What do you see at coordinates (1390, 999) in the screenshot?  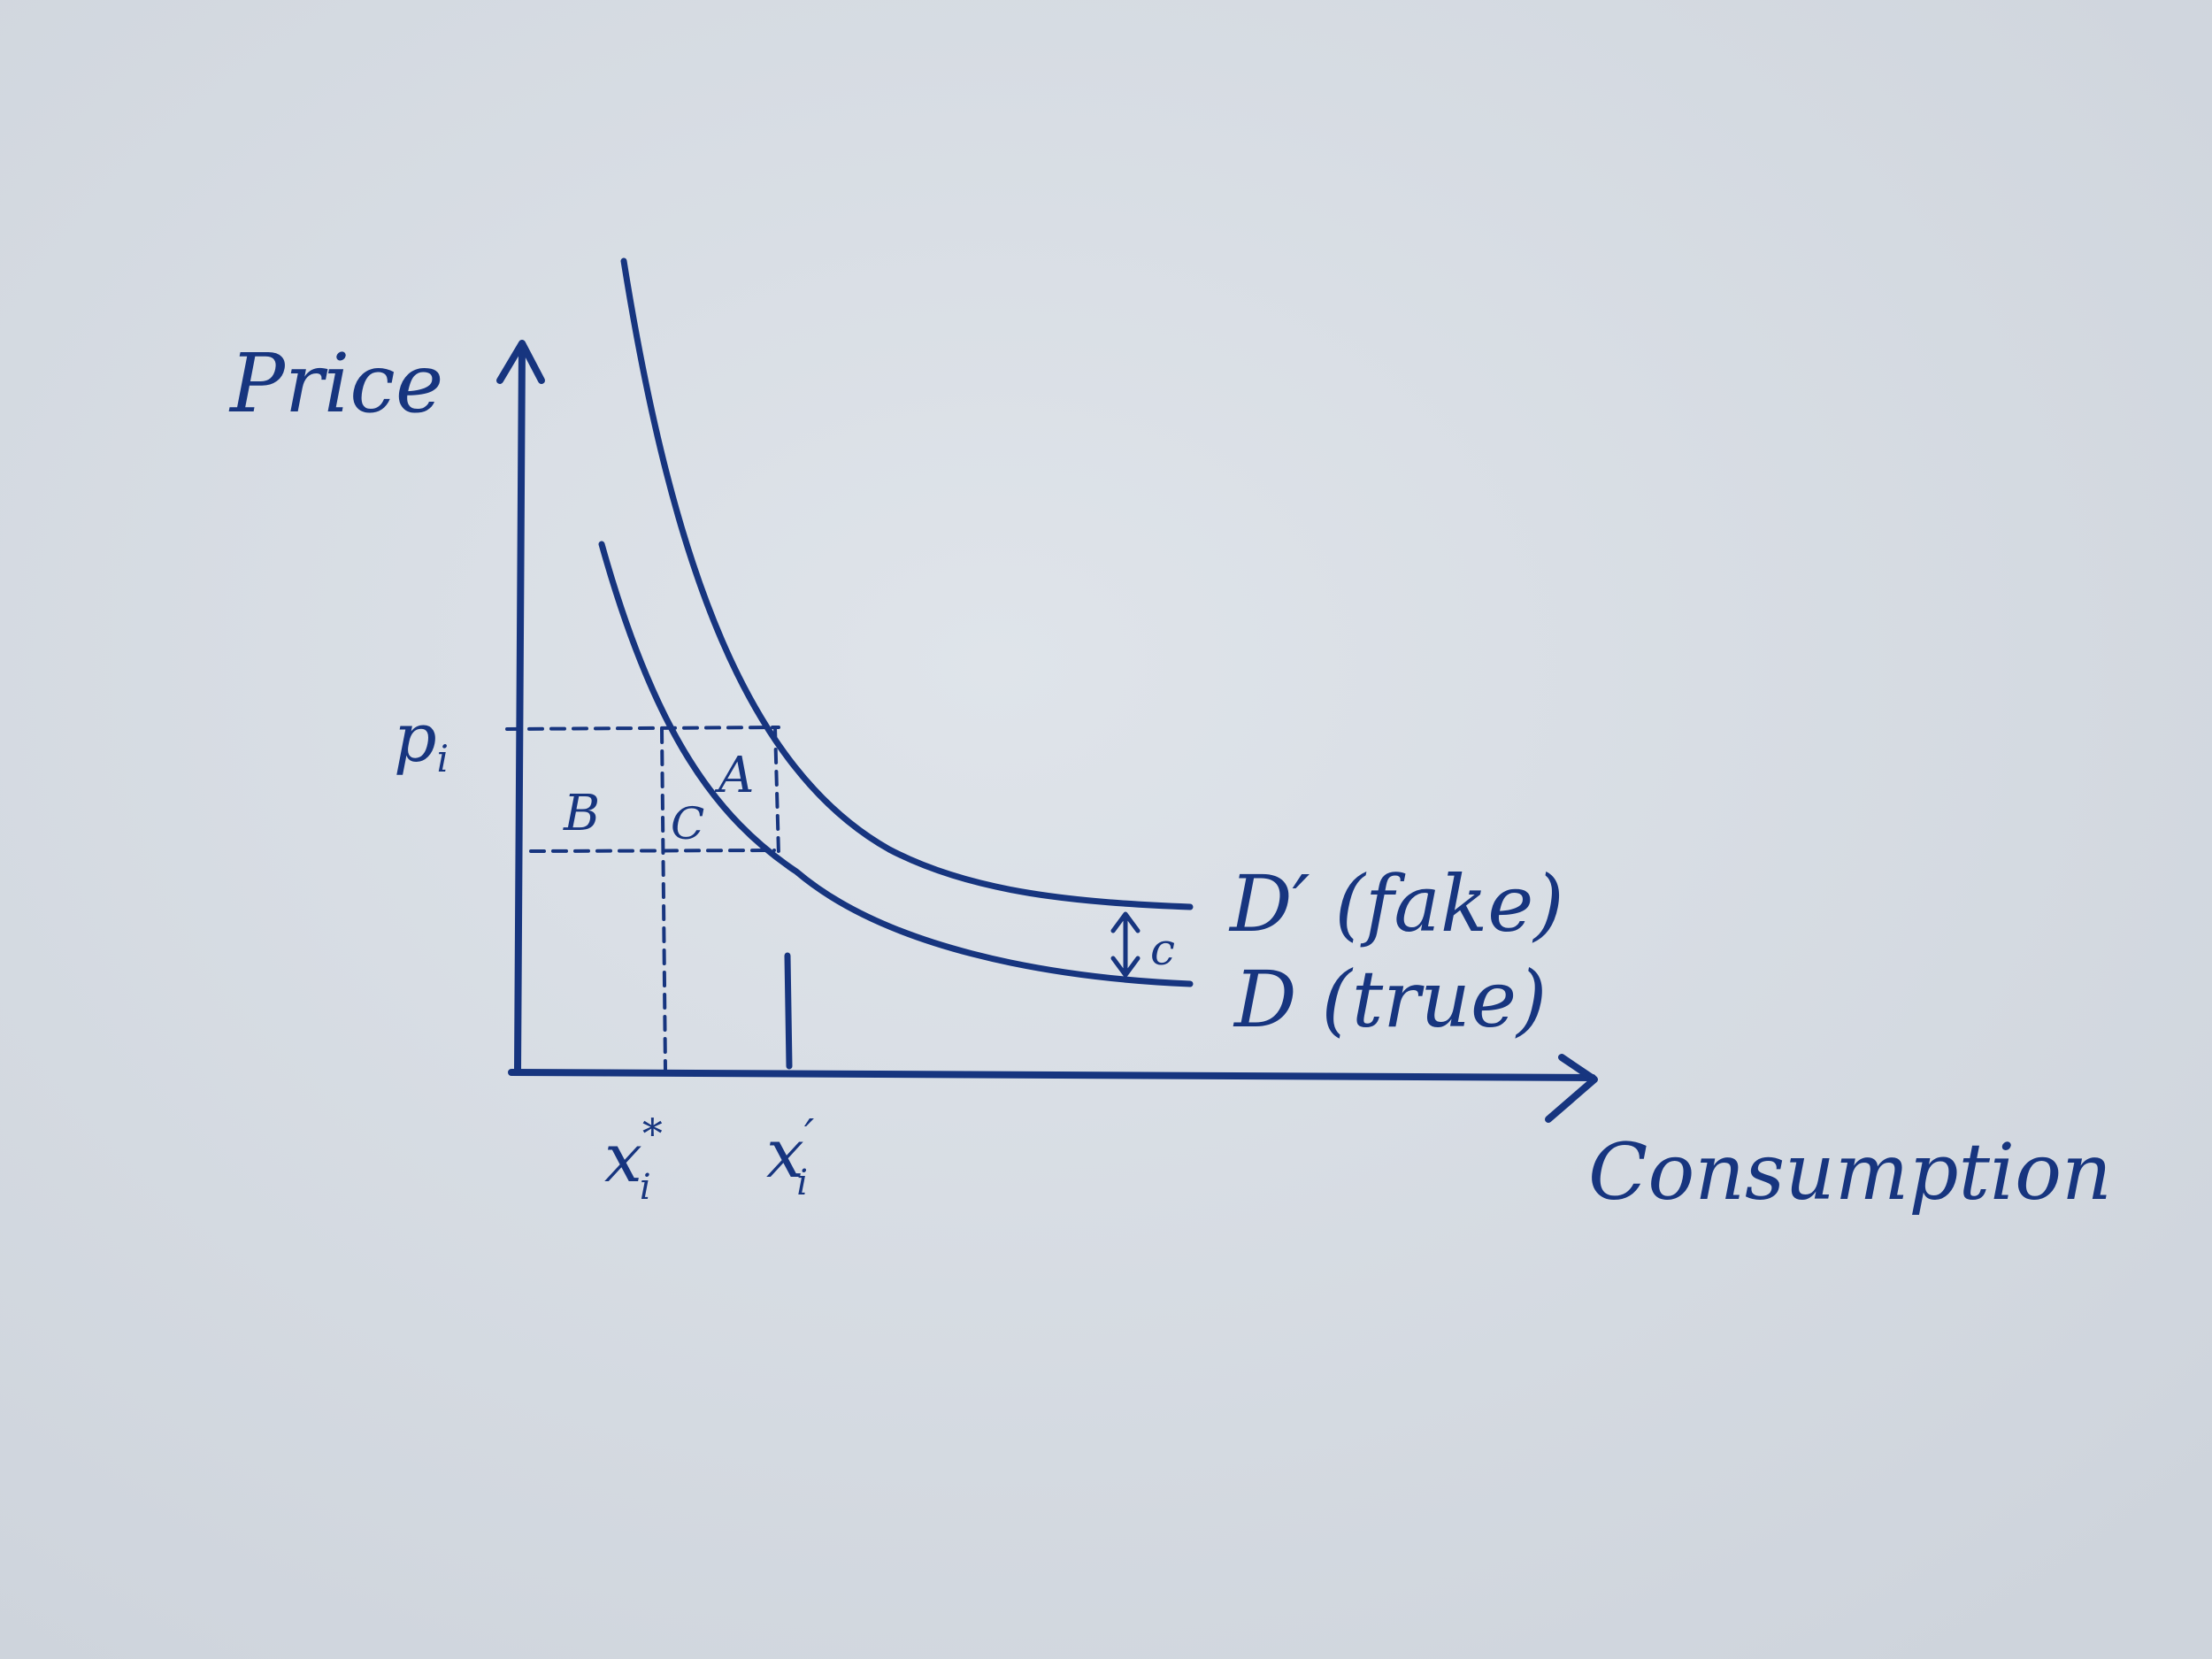 I see `curve-true-label: D (true)` at bounding box center [1390, 999].